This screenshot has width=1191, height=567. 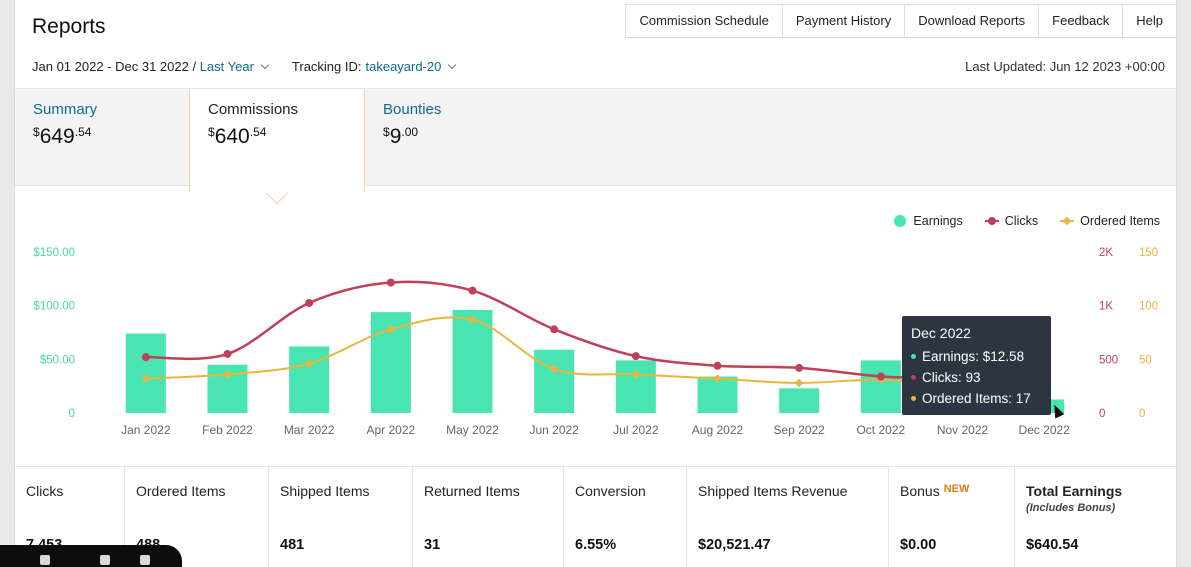 What do you see at coordinates (718, 430) in the screenshot?
I see `x-axis-tick: Aug 2022` at bounding box center [718, 430].